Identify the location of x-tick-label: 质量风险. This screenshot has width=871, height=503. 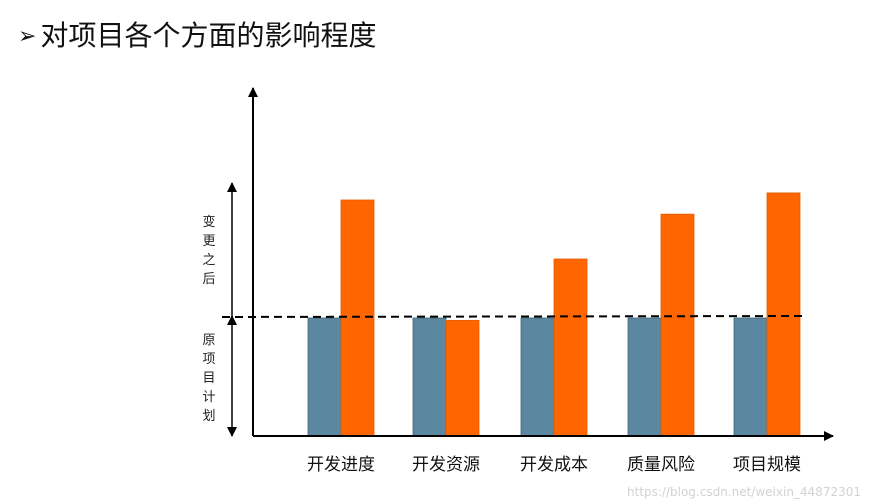
(661, 465).